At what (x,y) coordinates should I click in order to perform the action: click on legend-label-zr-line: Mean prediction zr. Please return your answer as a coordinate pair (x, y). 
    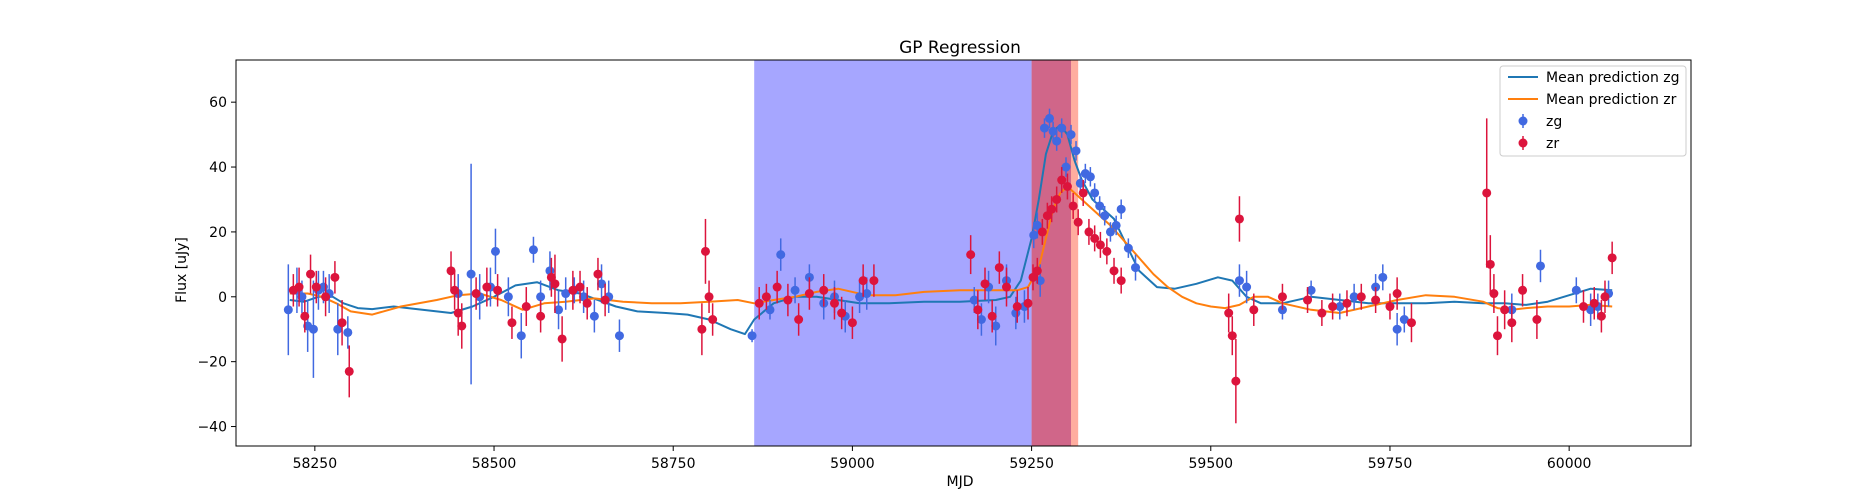
    Looking at the image, I should click on (1611, 100).